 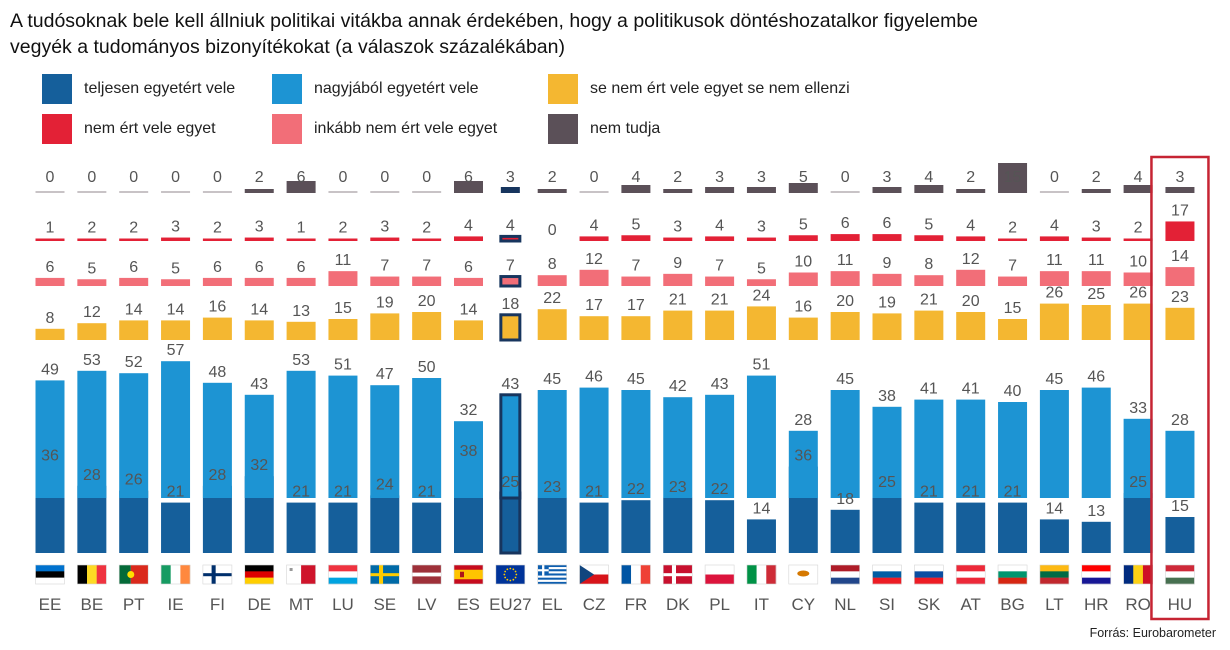 I want to click on category-label-el: EL, so click(x=552, y=604).